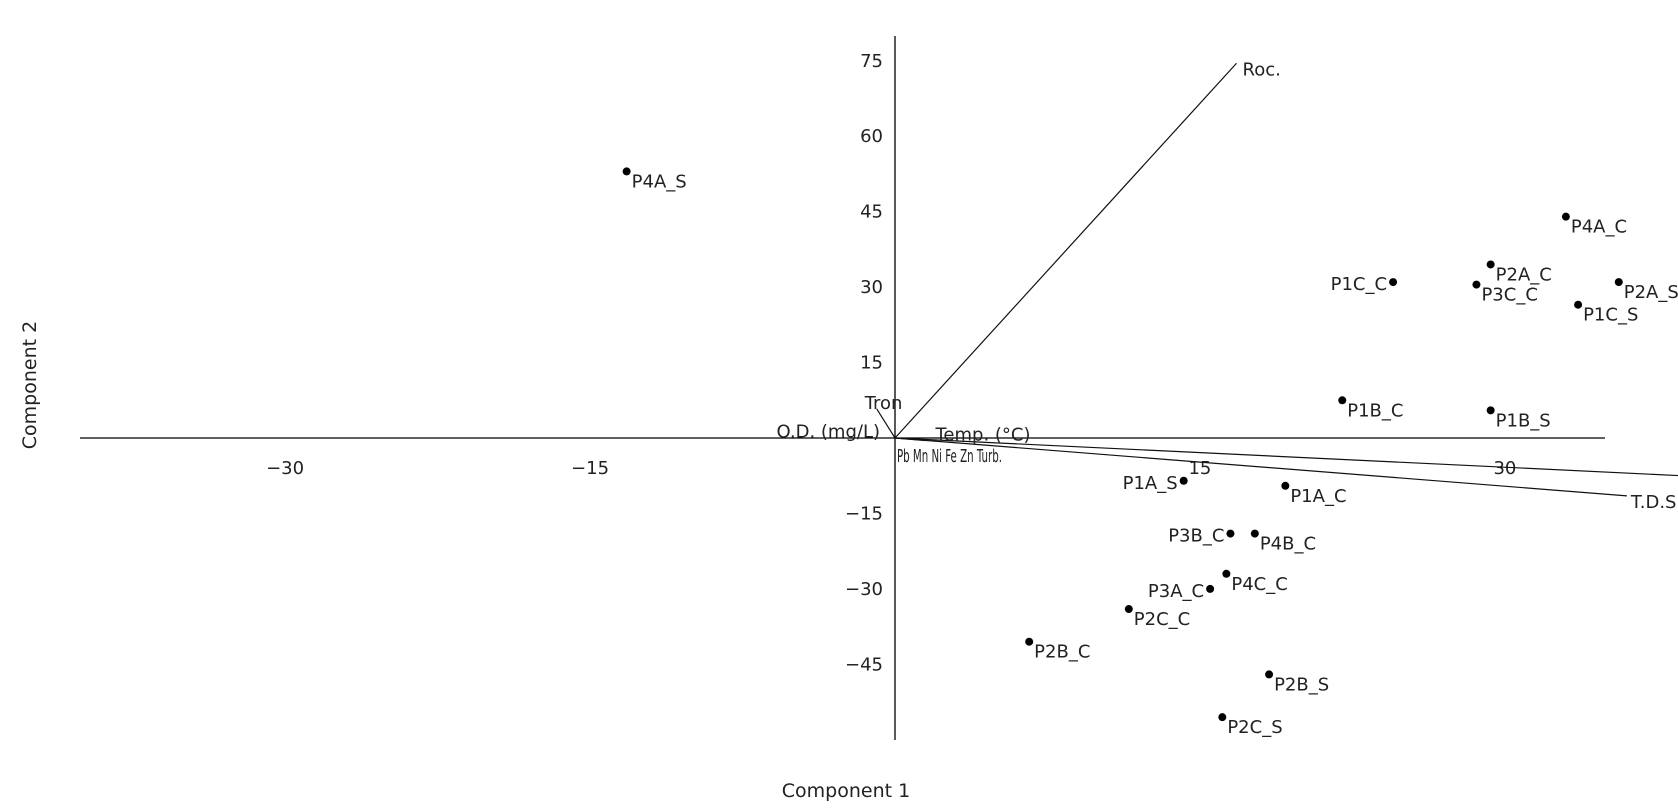 This screenshot has height=808, width=1678. Describe the element at coordinates (1375, 410) in the screenshot. I see `point-label: P1B_C` at that location.